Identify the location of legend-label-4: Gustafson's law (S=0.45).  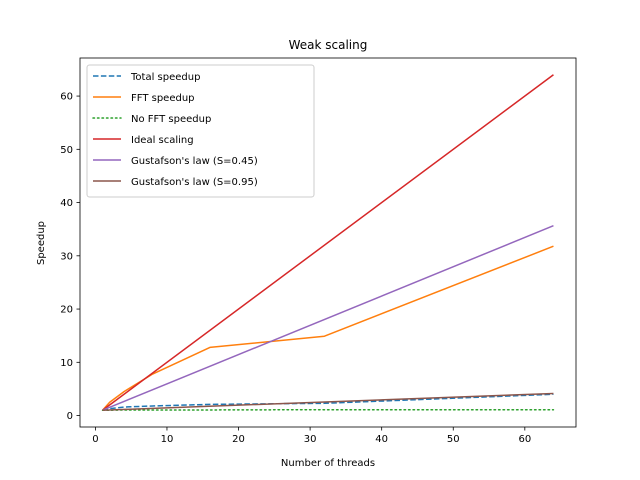
(194, 161).